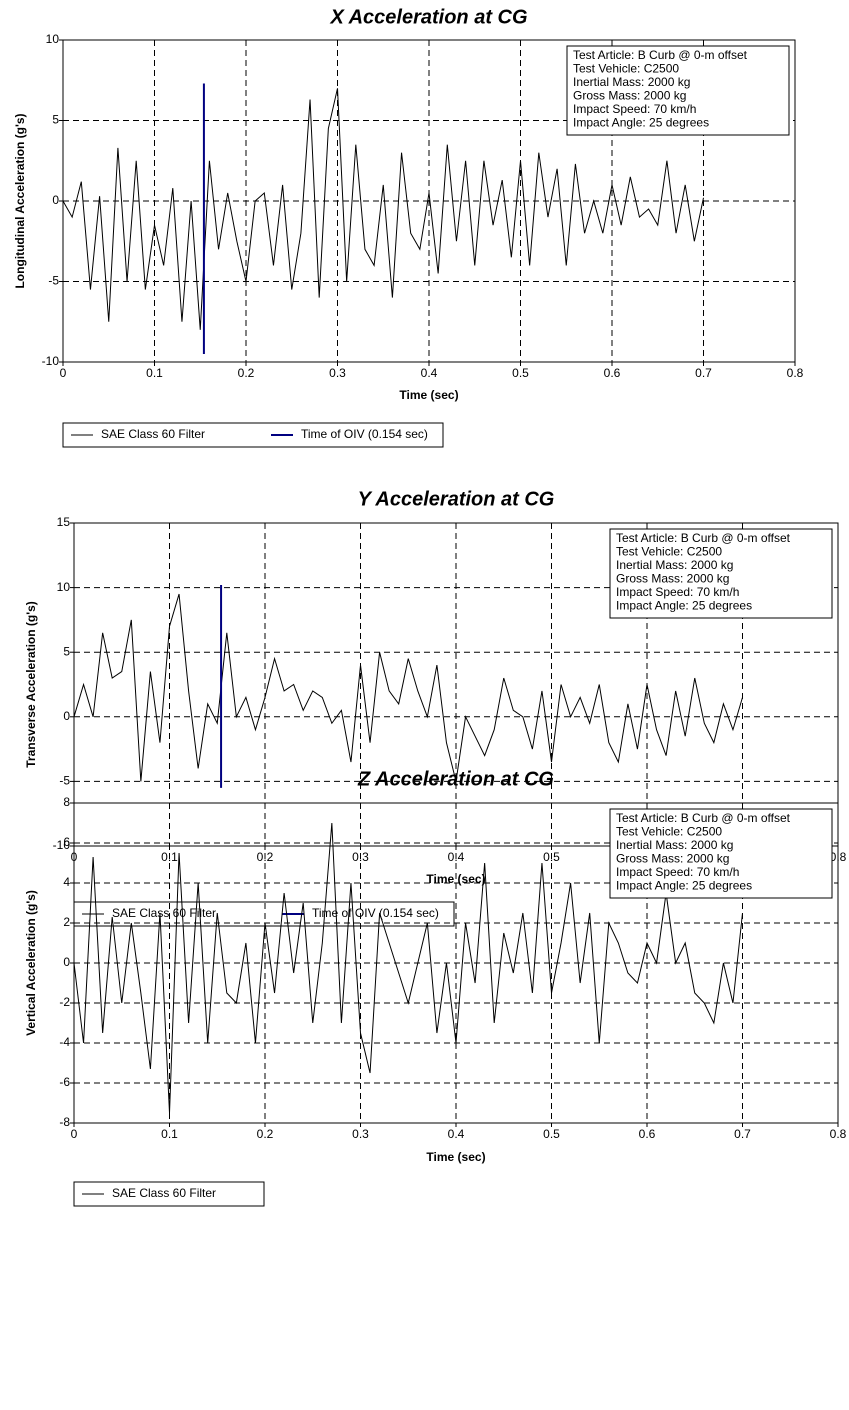  What do you see at coordinates (66, 842) in the screenshot?
I see `y-tick-label: 6` at bounding box center [66, 842].